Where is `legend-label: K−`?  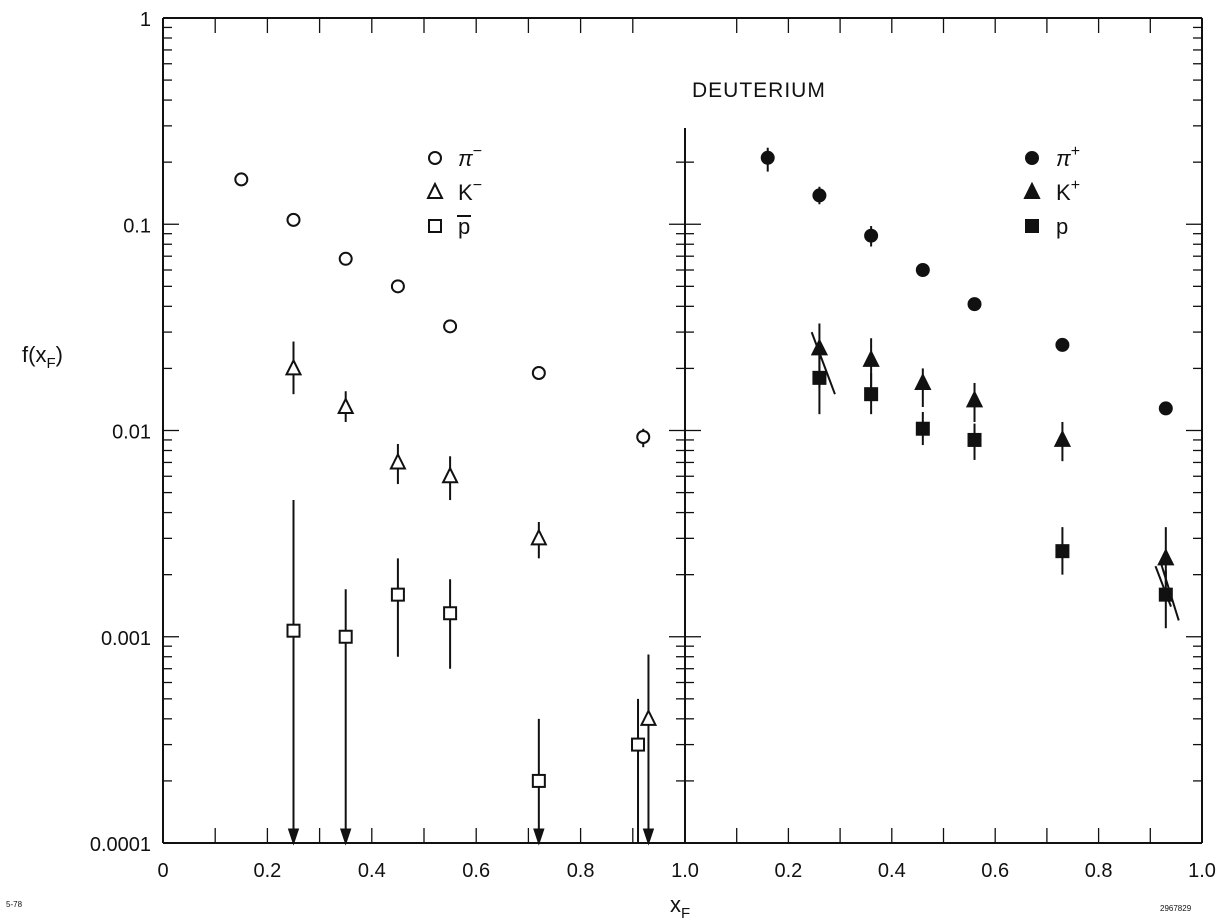
legend-label: K− is located at coordinates (470, 191).